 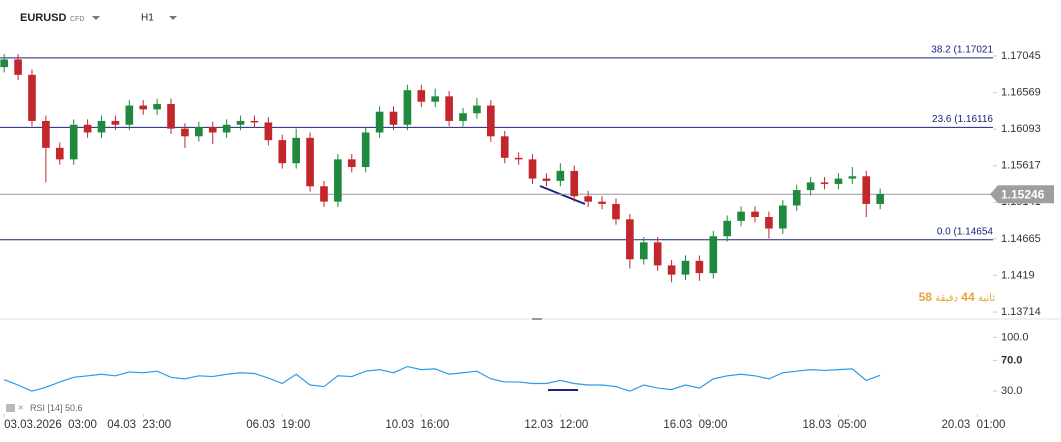 I want to click on countdown-part: دقيقة, so click(x=946, y=298).